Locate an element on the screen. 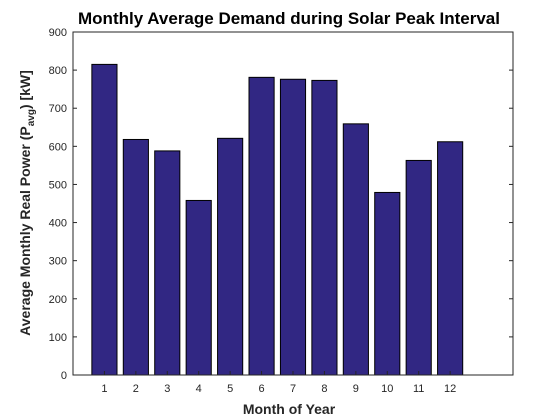 The height and width of the screenshot is (420, 560). x-tick-label-4: 4 is located at coordinates (199, 389).